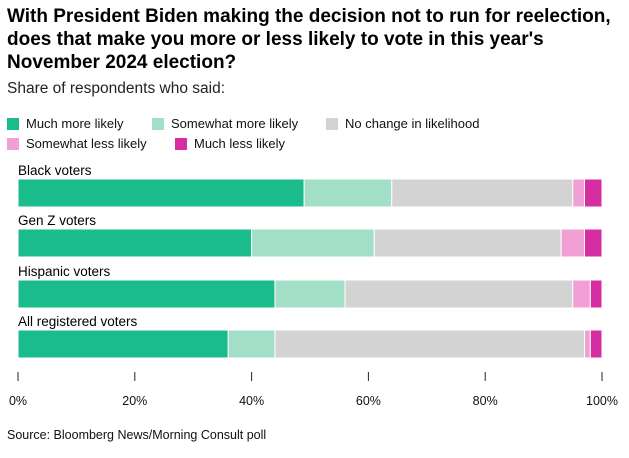 This screenshot has width=629, height=458. Describe the element at coordinates (55, 170) in the screenshot. I see `category-label: Black voters` at that location.